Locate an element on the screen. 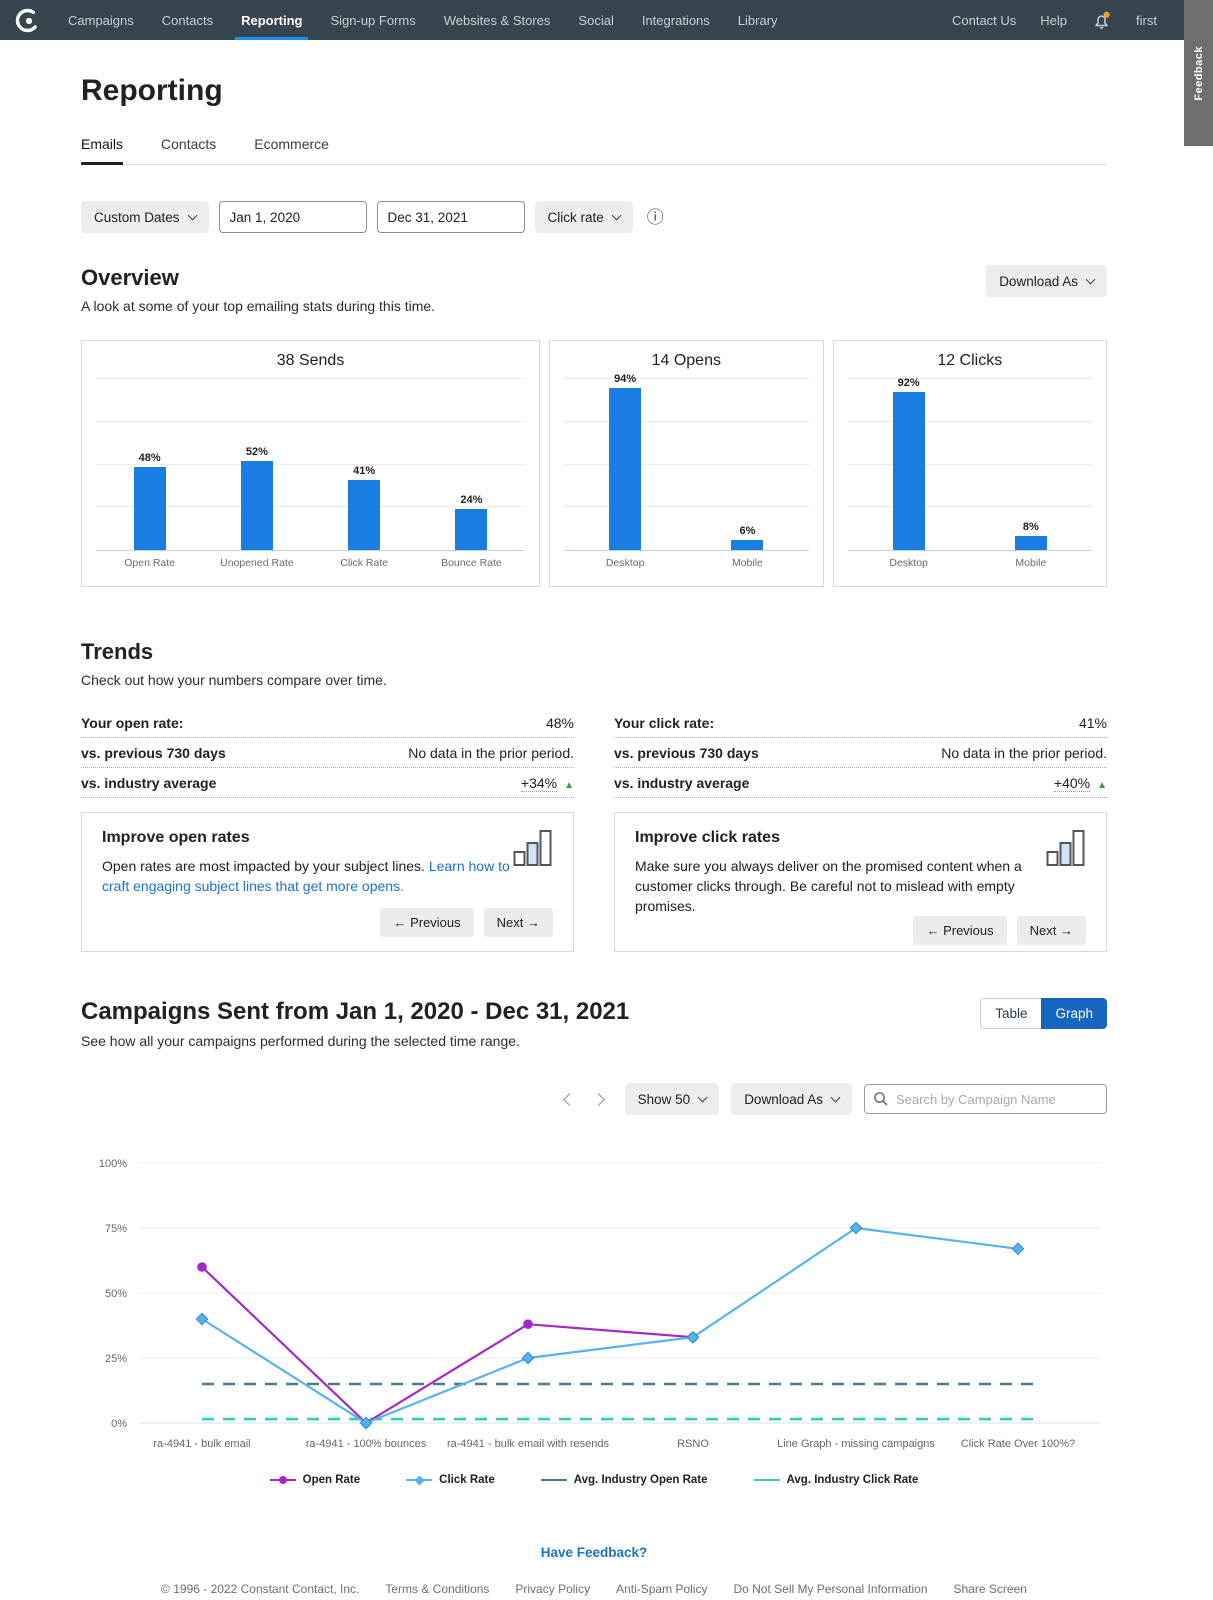 The width and height of the screenshot is (1213, 1600). up-triangle-icon: ▲ is located at coordinates (1102, 785).